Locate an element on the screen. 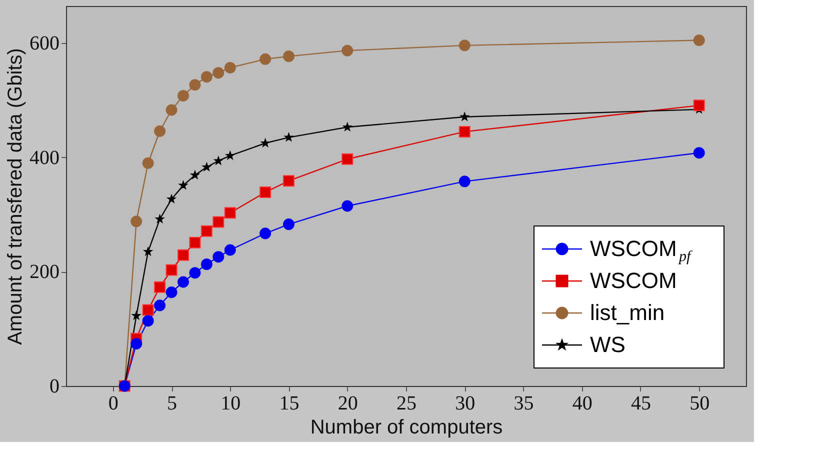 This screenshot has height=472, width=827. x-tick-label: 15 is located at coordinates (289, 403).